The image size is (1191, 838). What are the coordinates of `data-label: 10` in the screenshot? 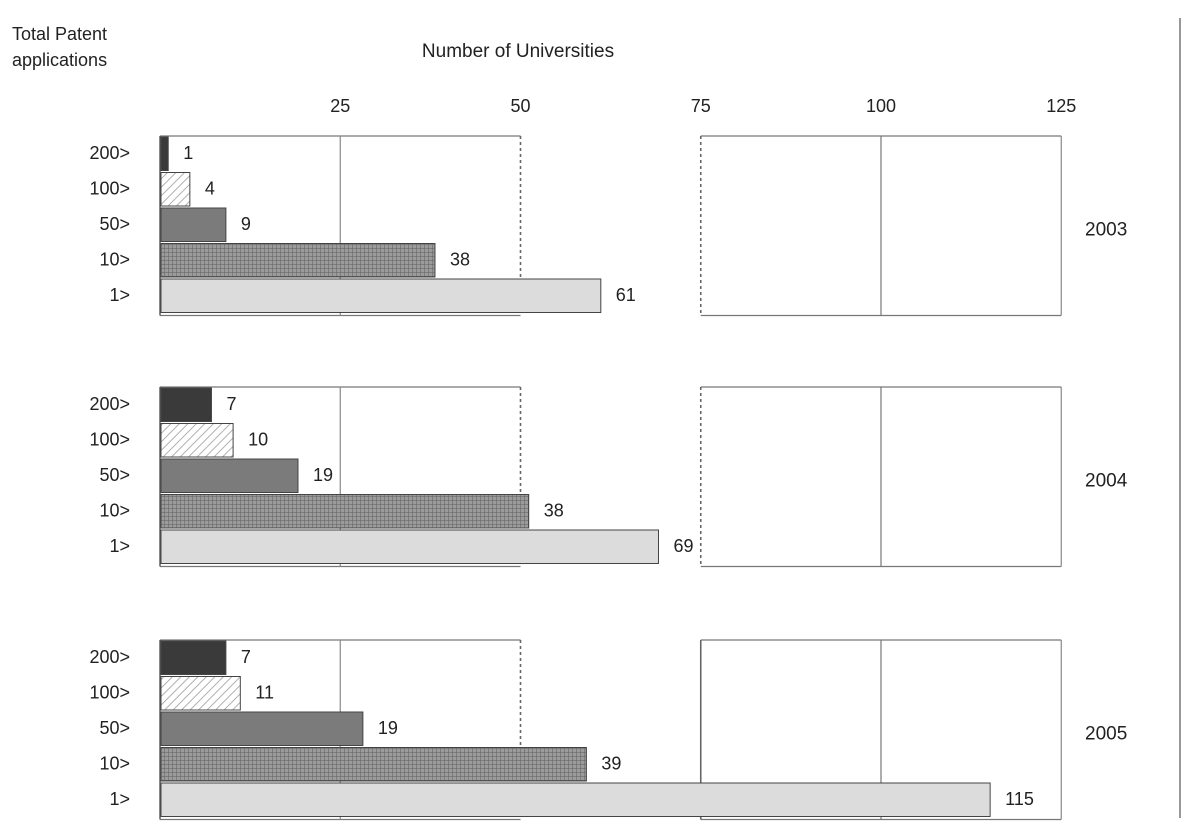 It's located at (258, 440).